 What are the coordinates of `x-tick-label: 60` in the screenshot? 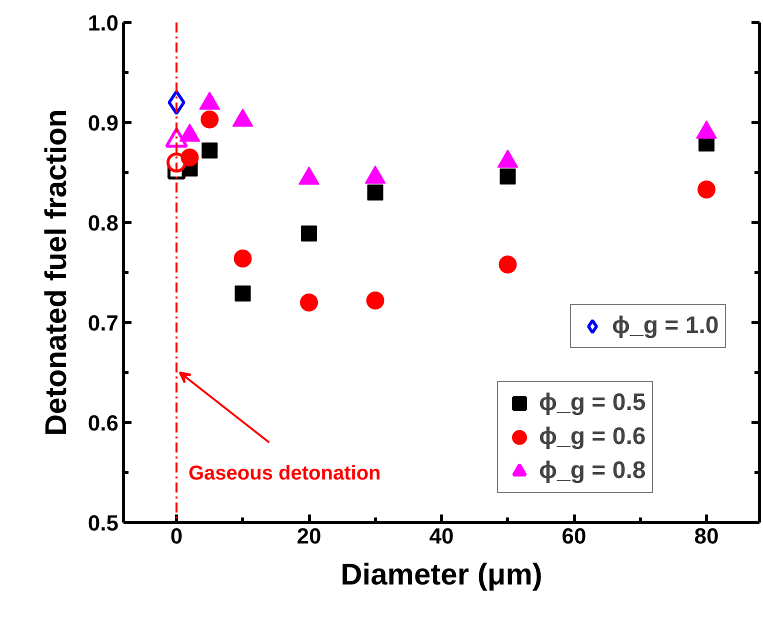 It's located at (574, 536).